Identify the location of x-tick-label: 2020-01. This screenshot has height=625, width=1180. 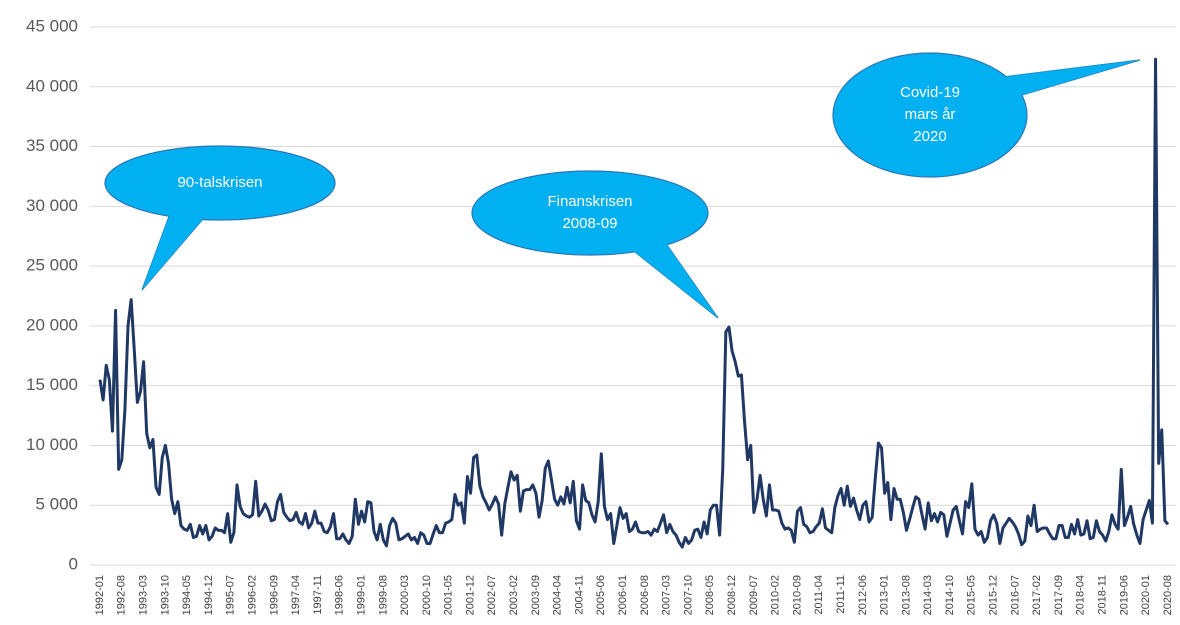
(1146, 595).